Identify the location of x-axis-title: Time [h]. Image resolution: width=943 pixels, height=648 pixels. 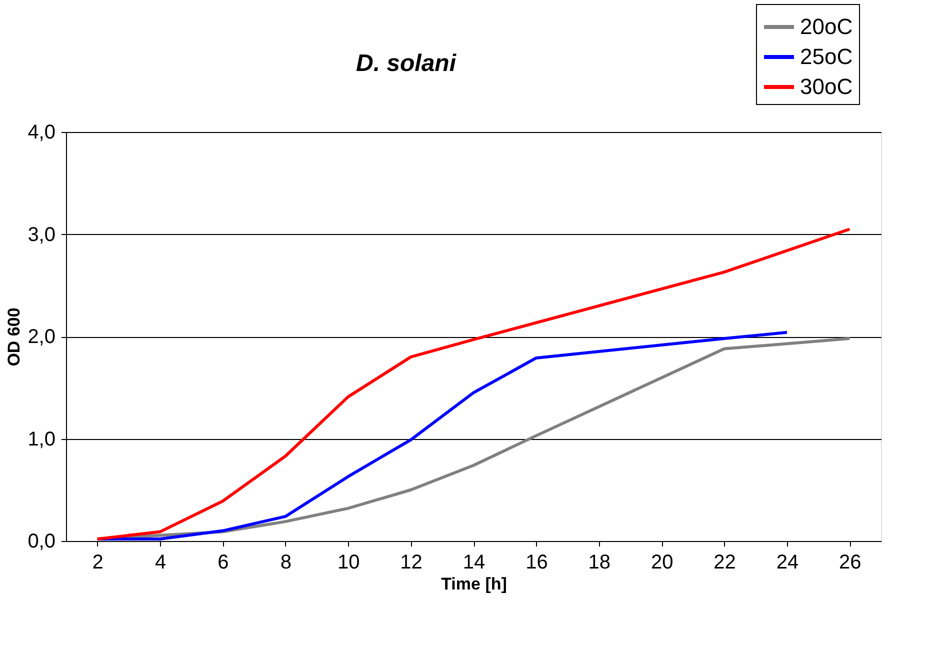
(474, 584).